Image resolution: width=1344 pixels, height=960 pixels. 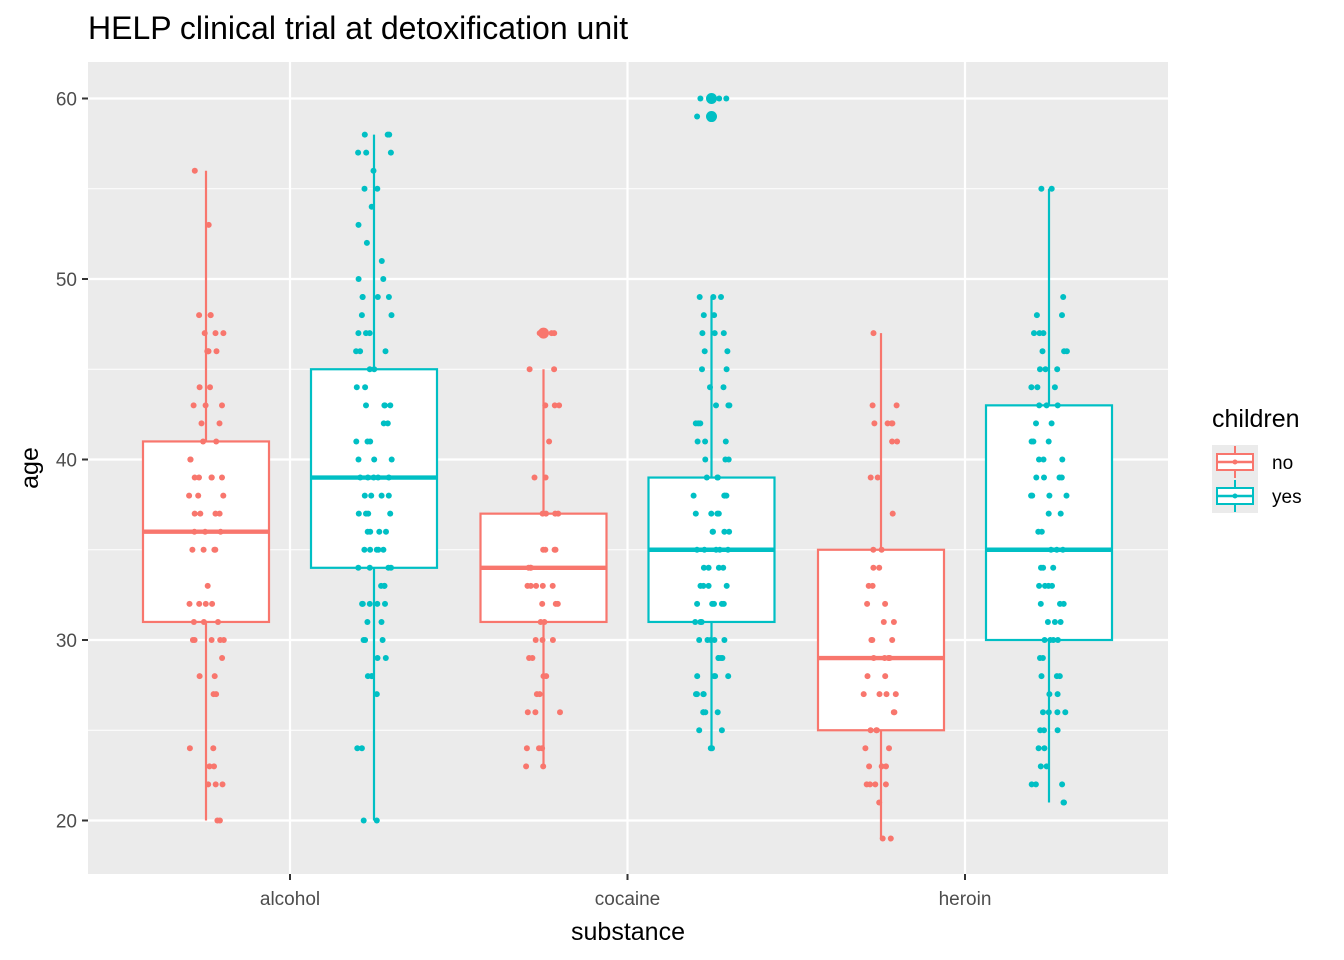 What do you see at coordinates (66, 822) in the screenshot?
I see `y-tick-label: 20` at bounding box center [66, 822].